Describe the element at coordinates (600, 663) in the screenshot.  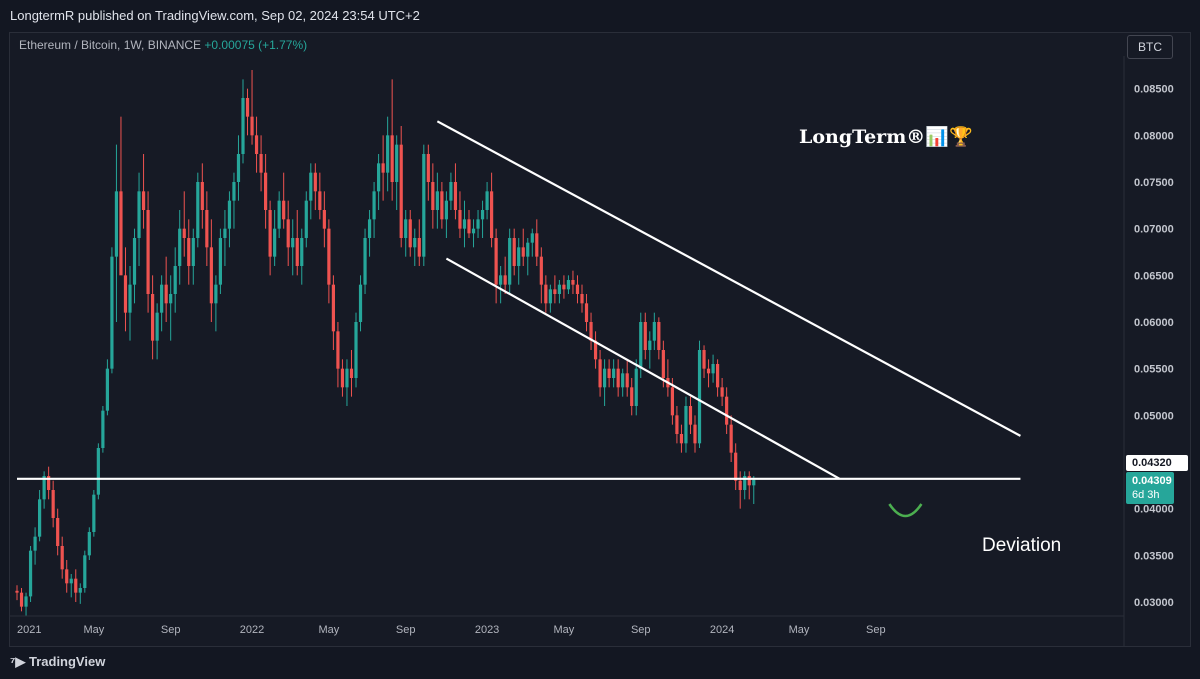
I see `footer: ⁷▶ TradingView` at that location.